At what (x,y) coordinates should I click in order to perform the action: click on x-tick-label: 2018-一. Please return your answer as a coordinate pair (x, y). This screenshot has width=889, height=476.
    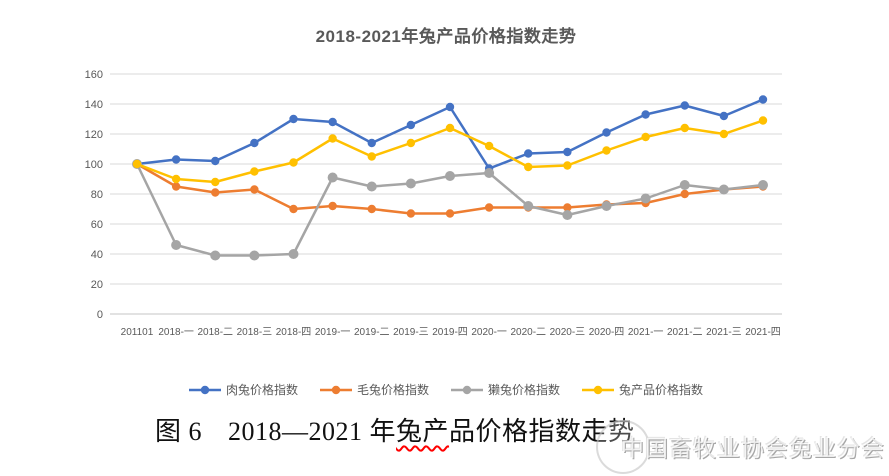
    Looking at the image, I should click on (176, 332).